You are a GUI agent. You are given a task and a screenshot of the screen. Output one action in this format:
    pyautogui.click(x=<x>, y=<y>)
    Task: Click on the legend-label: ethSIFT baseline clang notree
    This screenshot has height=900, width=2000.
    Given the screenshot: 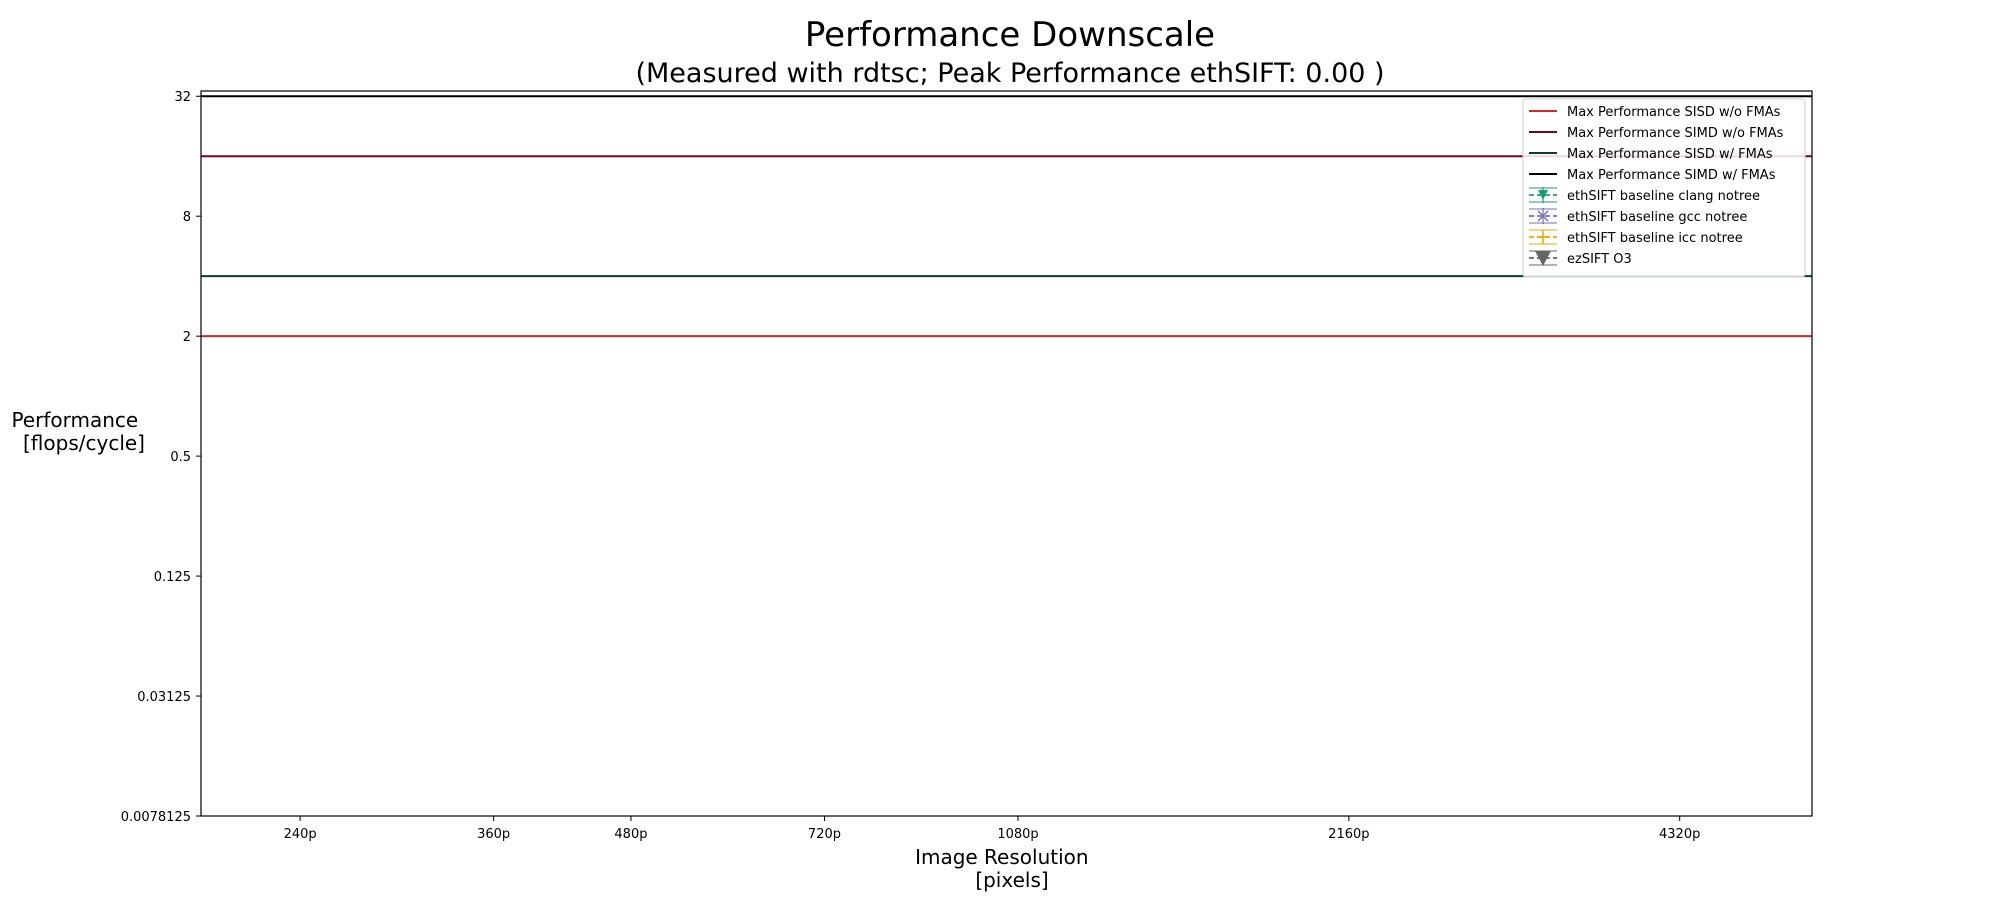 What is the action you would take?
    pyautogui.click(x=1663, y=196)
    